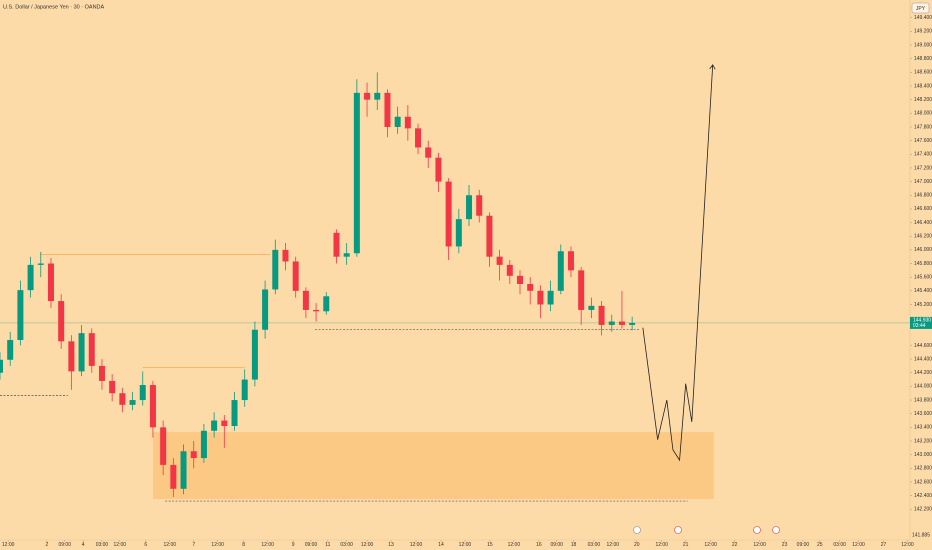 This screenshot has height=550, width=932. I want to click on y-tick-label: 147.000, so click(923, 182).